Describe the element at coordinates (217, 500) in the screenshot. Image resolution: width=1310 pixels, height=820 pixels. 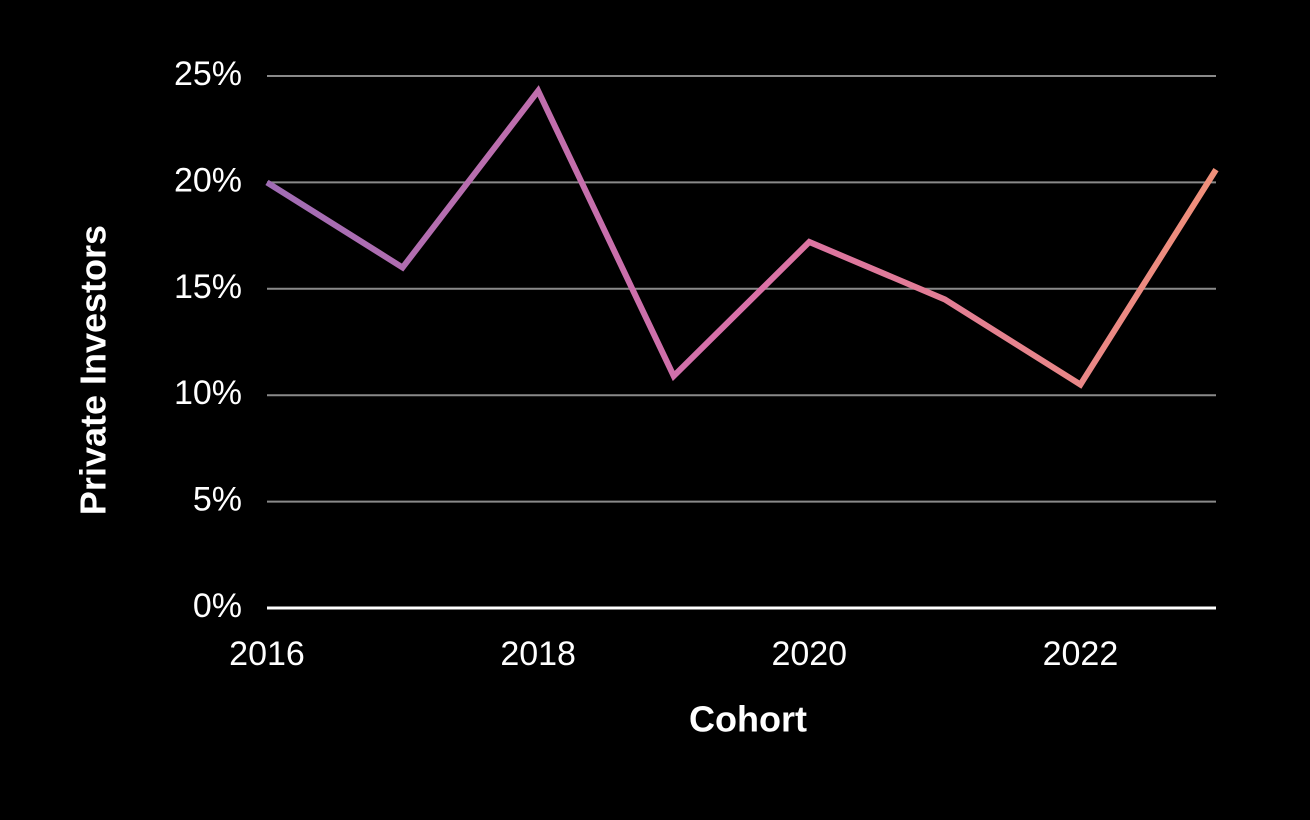
I see `y-tick-label: 5%` at that location.